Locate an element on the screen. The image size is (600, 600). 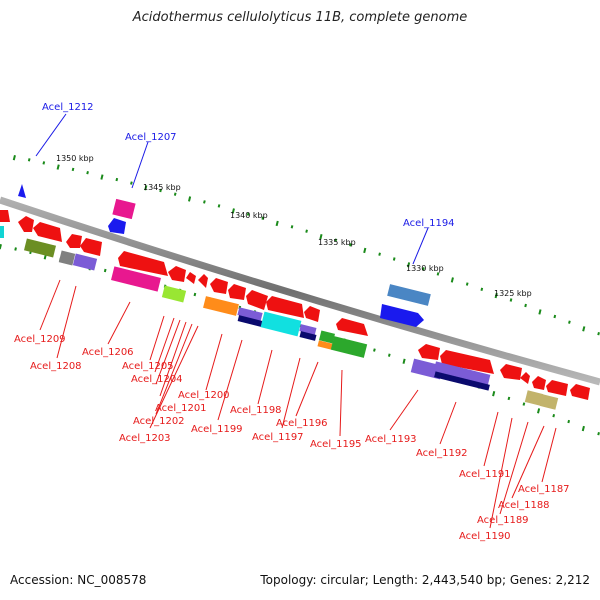
gene-label-acel-1199: Acel_1199 is located at coordinates (217, 429).